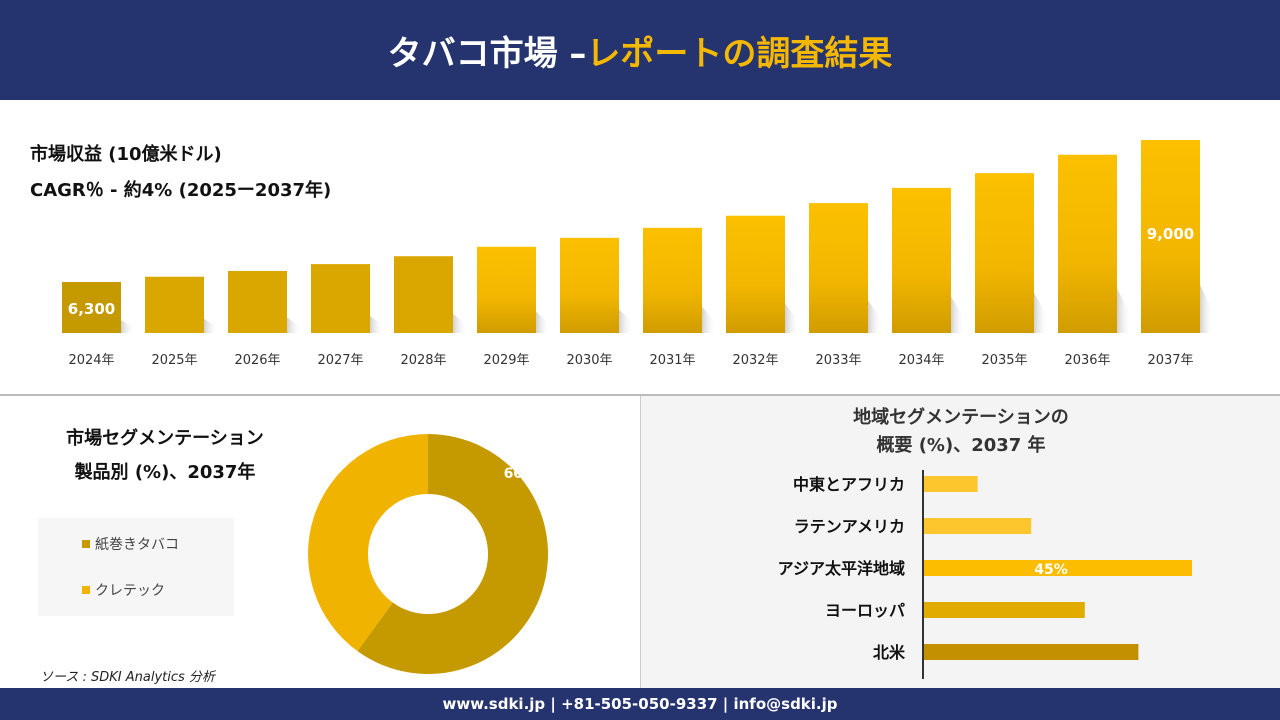 Image resolution: width=1280 pixels, height=720 pixels. I want to click on legend-item: クレテック, so click(123, 590).